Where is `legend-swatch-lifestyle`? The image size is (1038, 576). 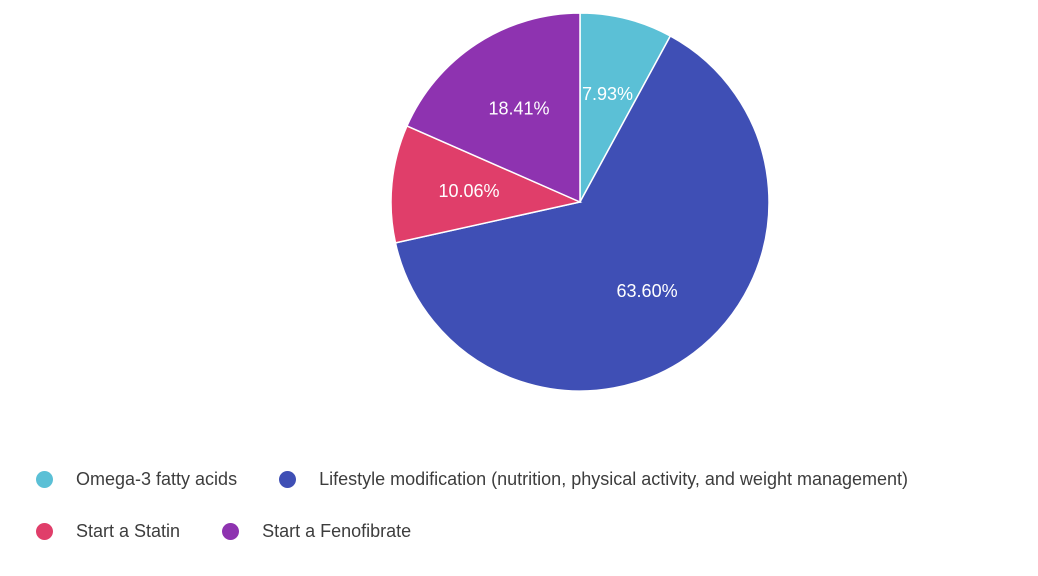 legend-swatch-lifestyle is located at coordinates (288, 479).